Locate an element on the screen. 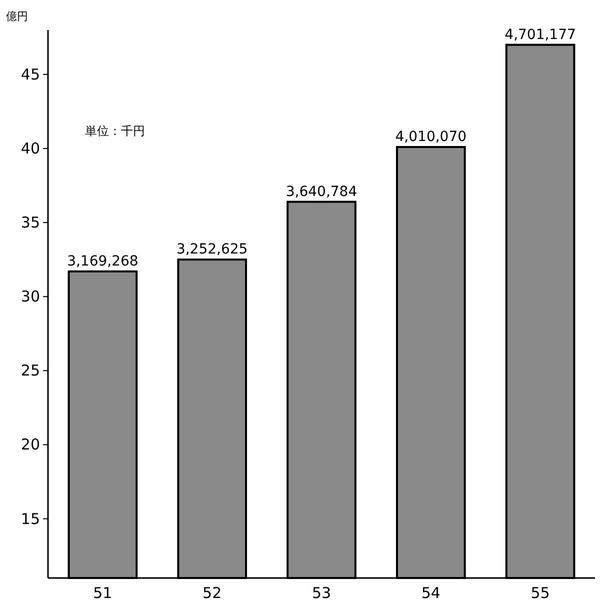 The width and height of the screenshot is (605, 605). y-axis-title: 億円 is located at coordinates (17, 16).